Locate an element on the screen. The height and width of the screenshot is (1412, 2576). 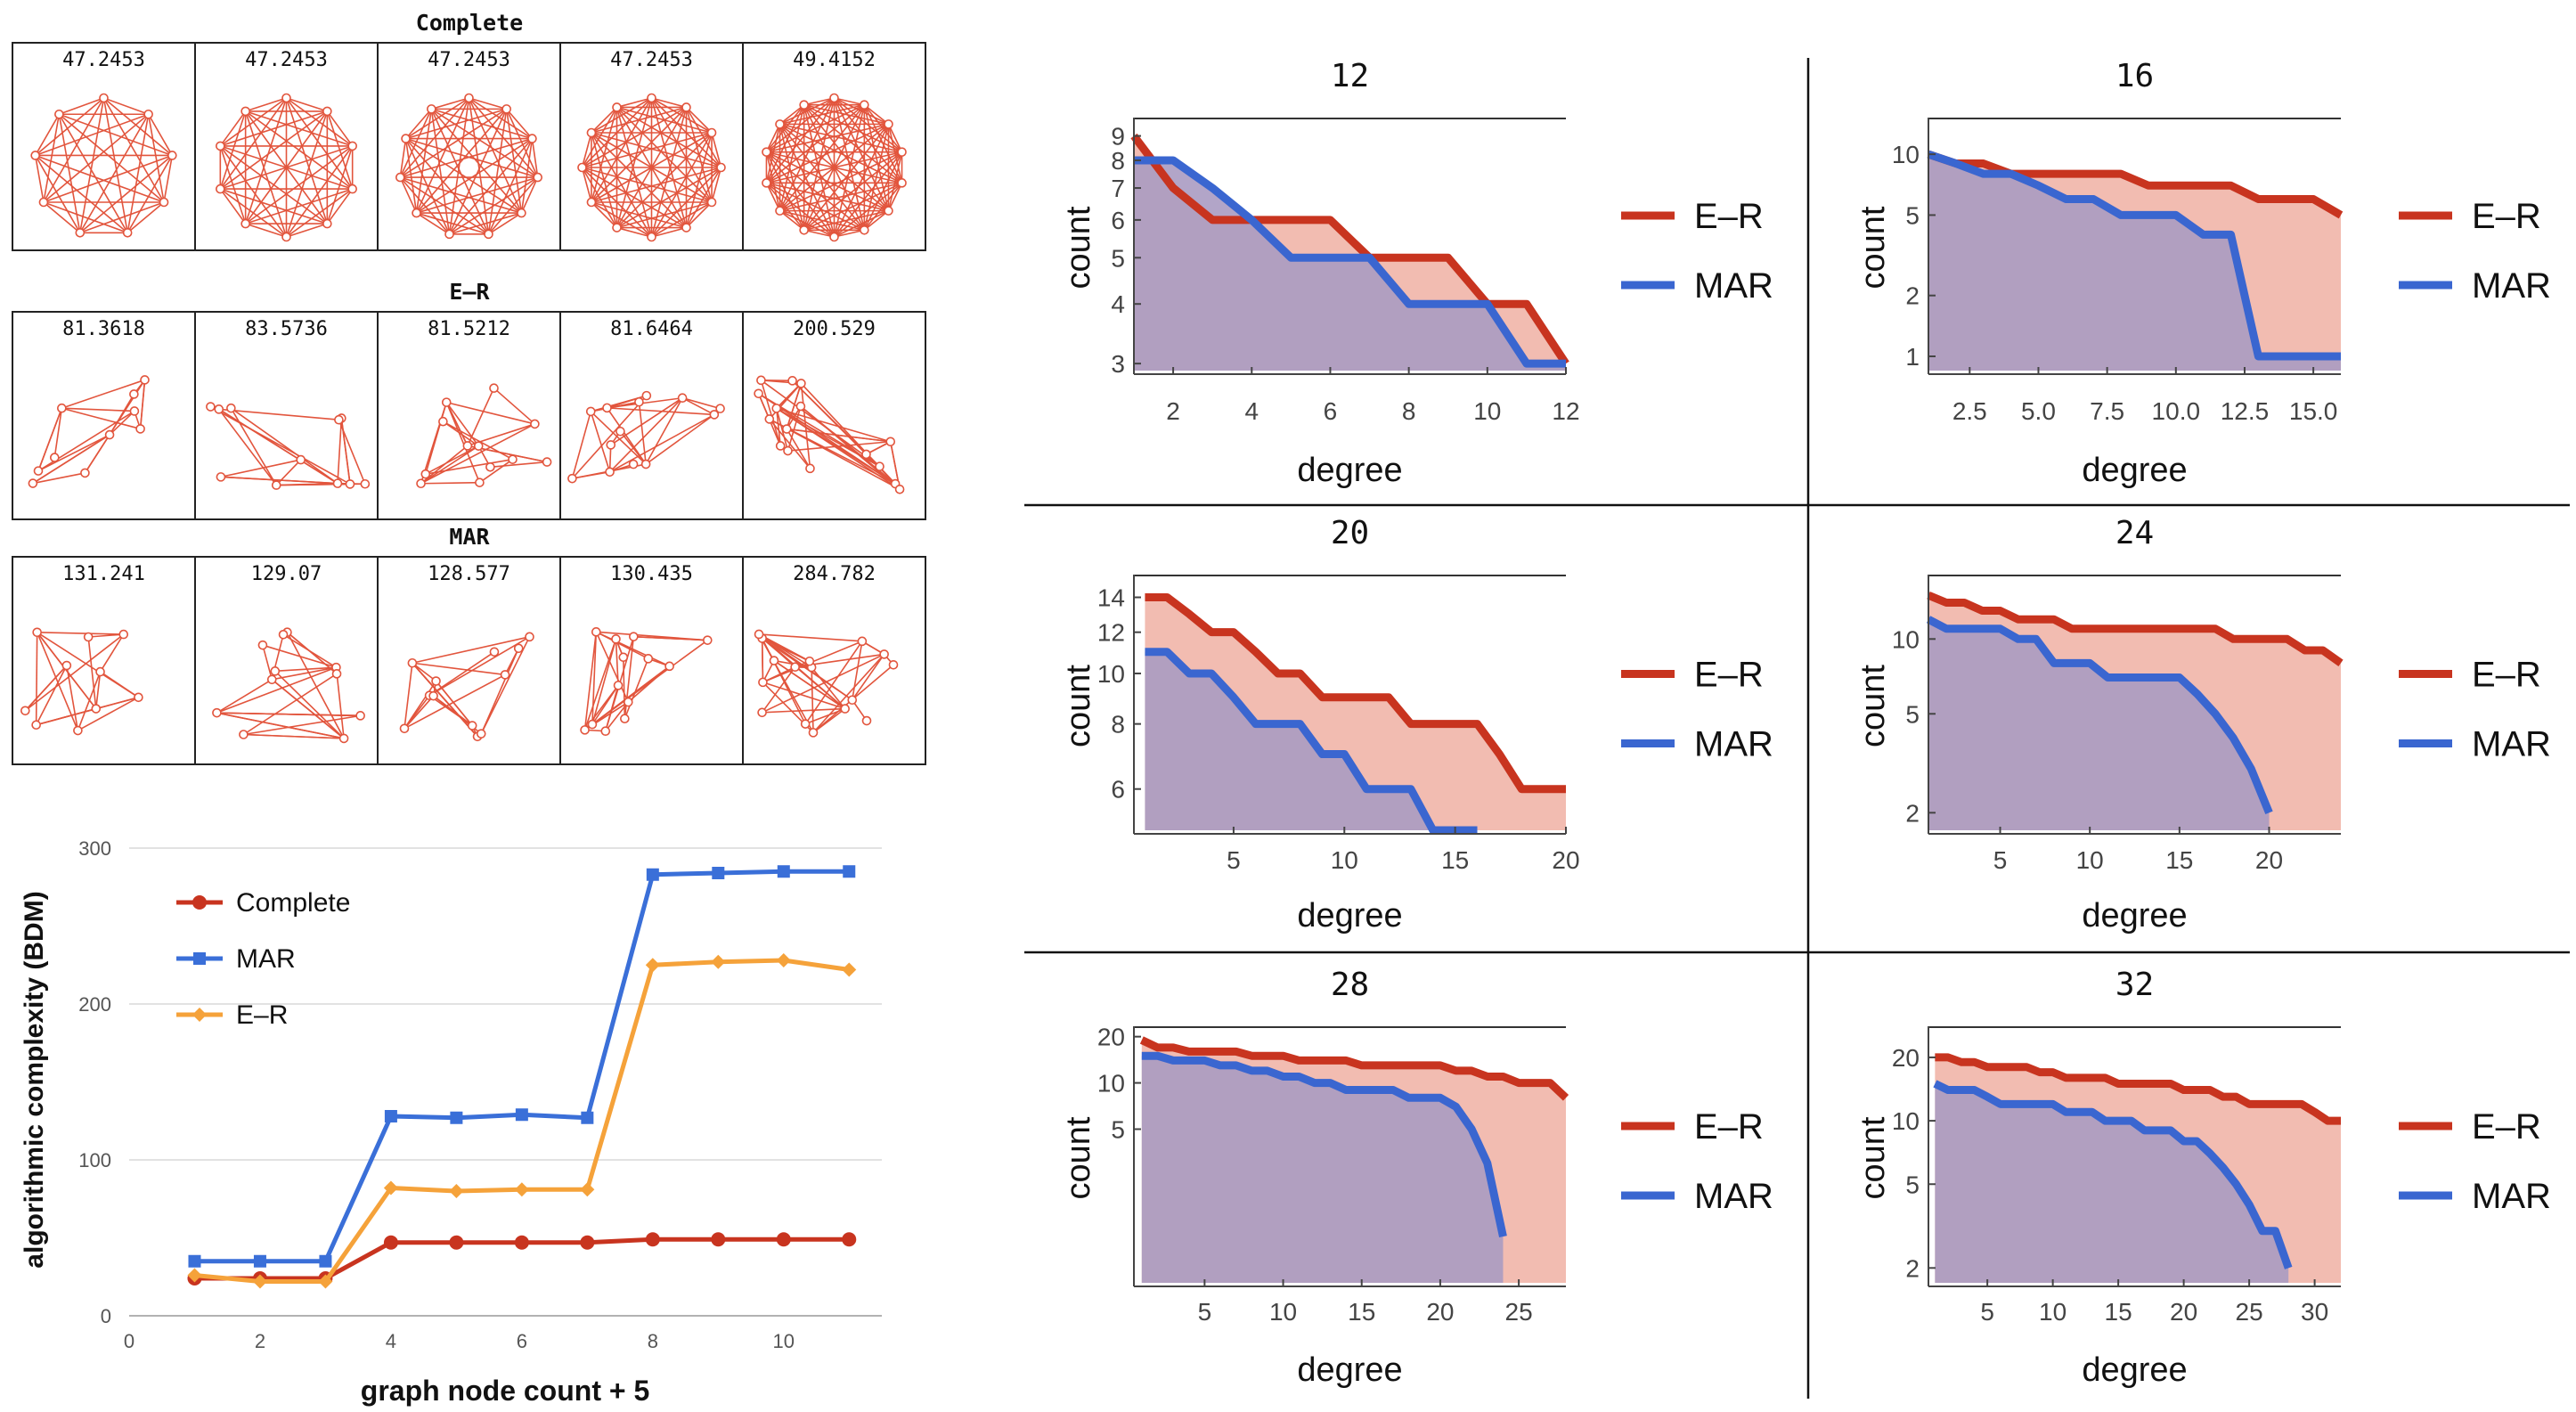
x-tick-label: 15.0 is located at coordinates (2314, 411).